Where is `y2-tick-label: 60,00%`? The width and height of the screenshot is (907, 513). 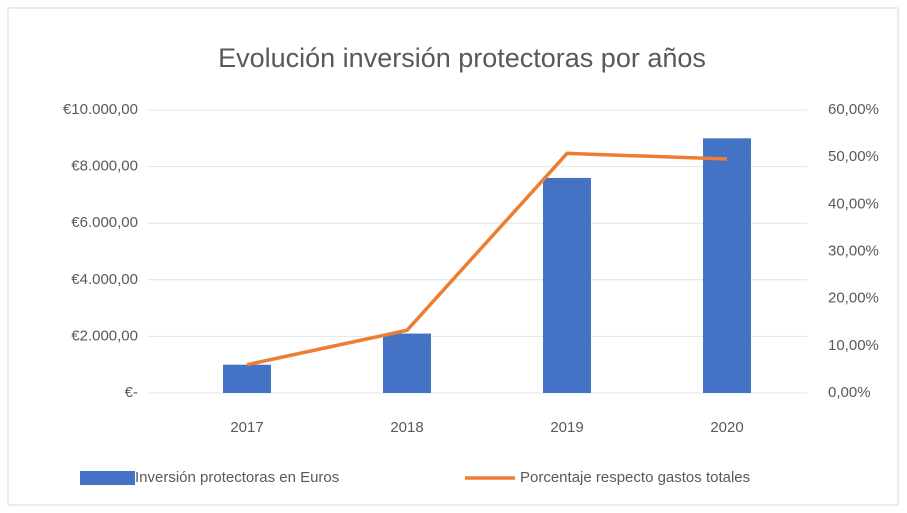 y2-tick-label: 60,00% is located at coordinates (853, 109).